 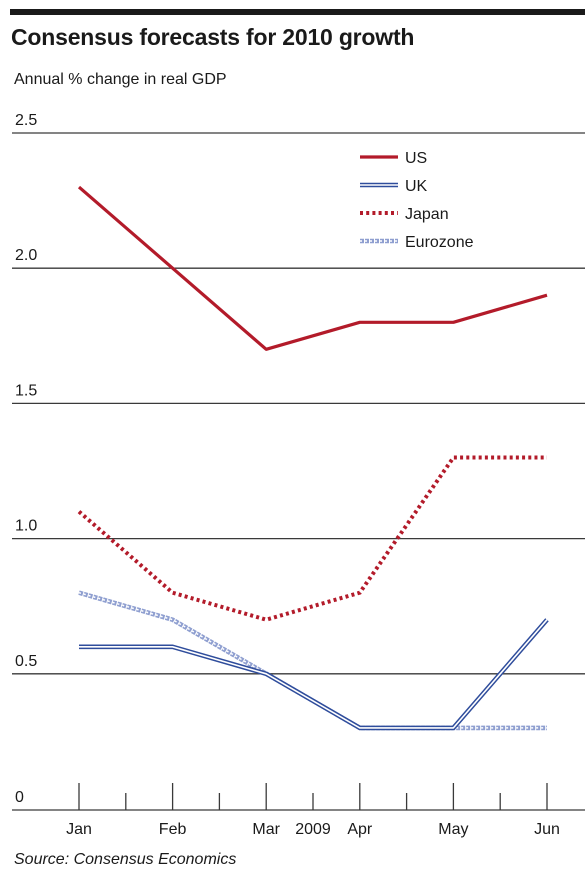 What do you see at coordinates (26, 661) in the screenshot?
I see `y-tick-label: 0.5` at bounding box center [26, 661].